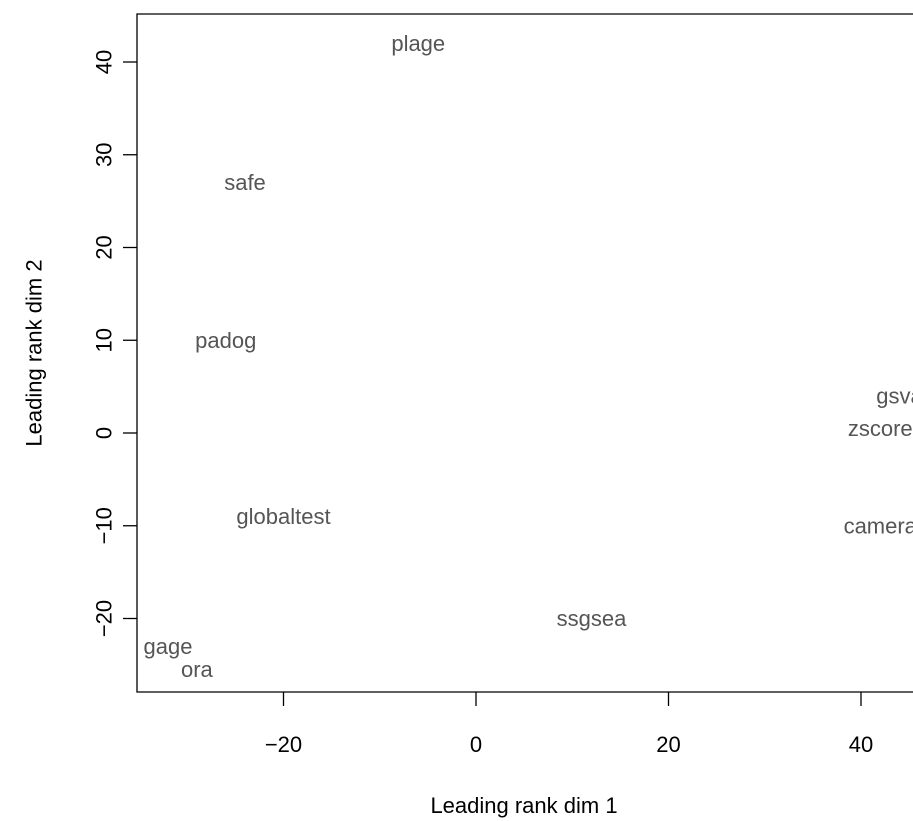  I want to click on y-tick-label: 40, so click(104, 62).